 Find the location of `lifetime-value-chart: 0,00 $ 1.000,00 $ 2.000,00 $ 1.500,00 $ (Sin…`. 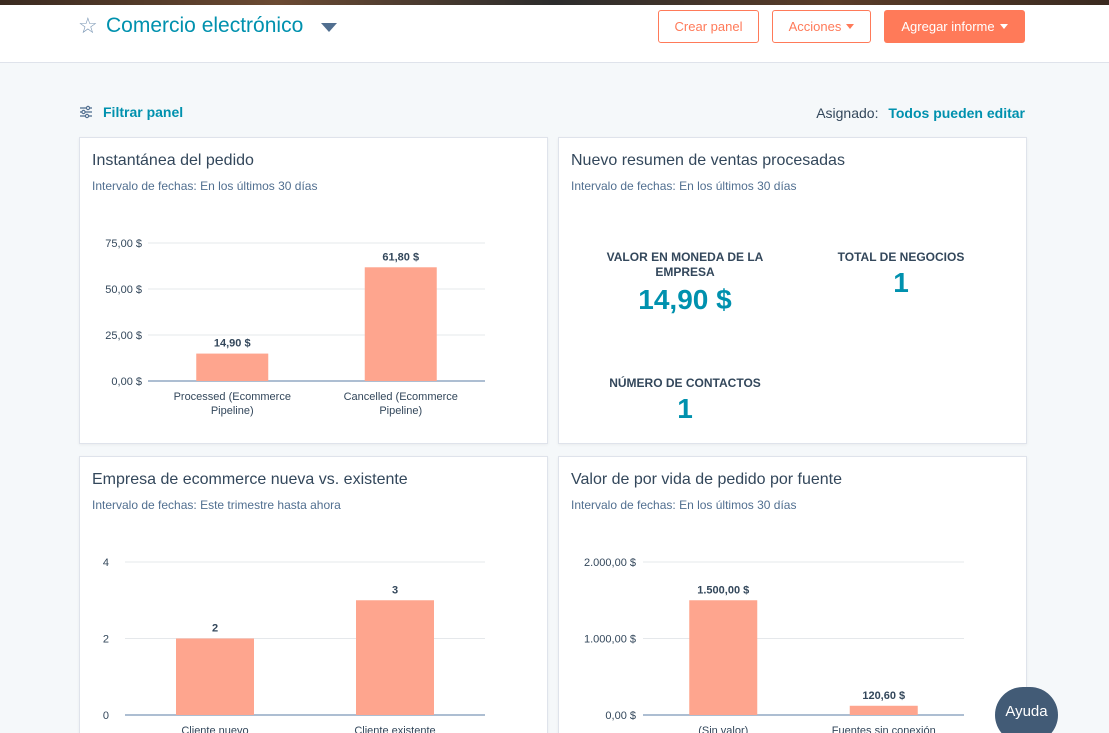

lifetime-value-chart: 0,00 $ 1.000,00 $ 2.000,00 $ 1.500,00 $ (Sin… is located at coordinates (774, 645).